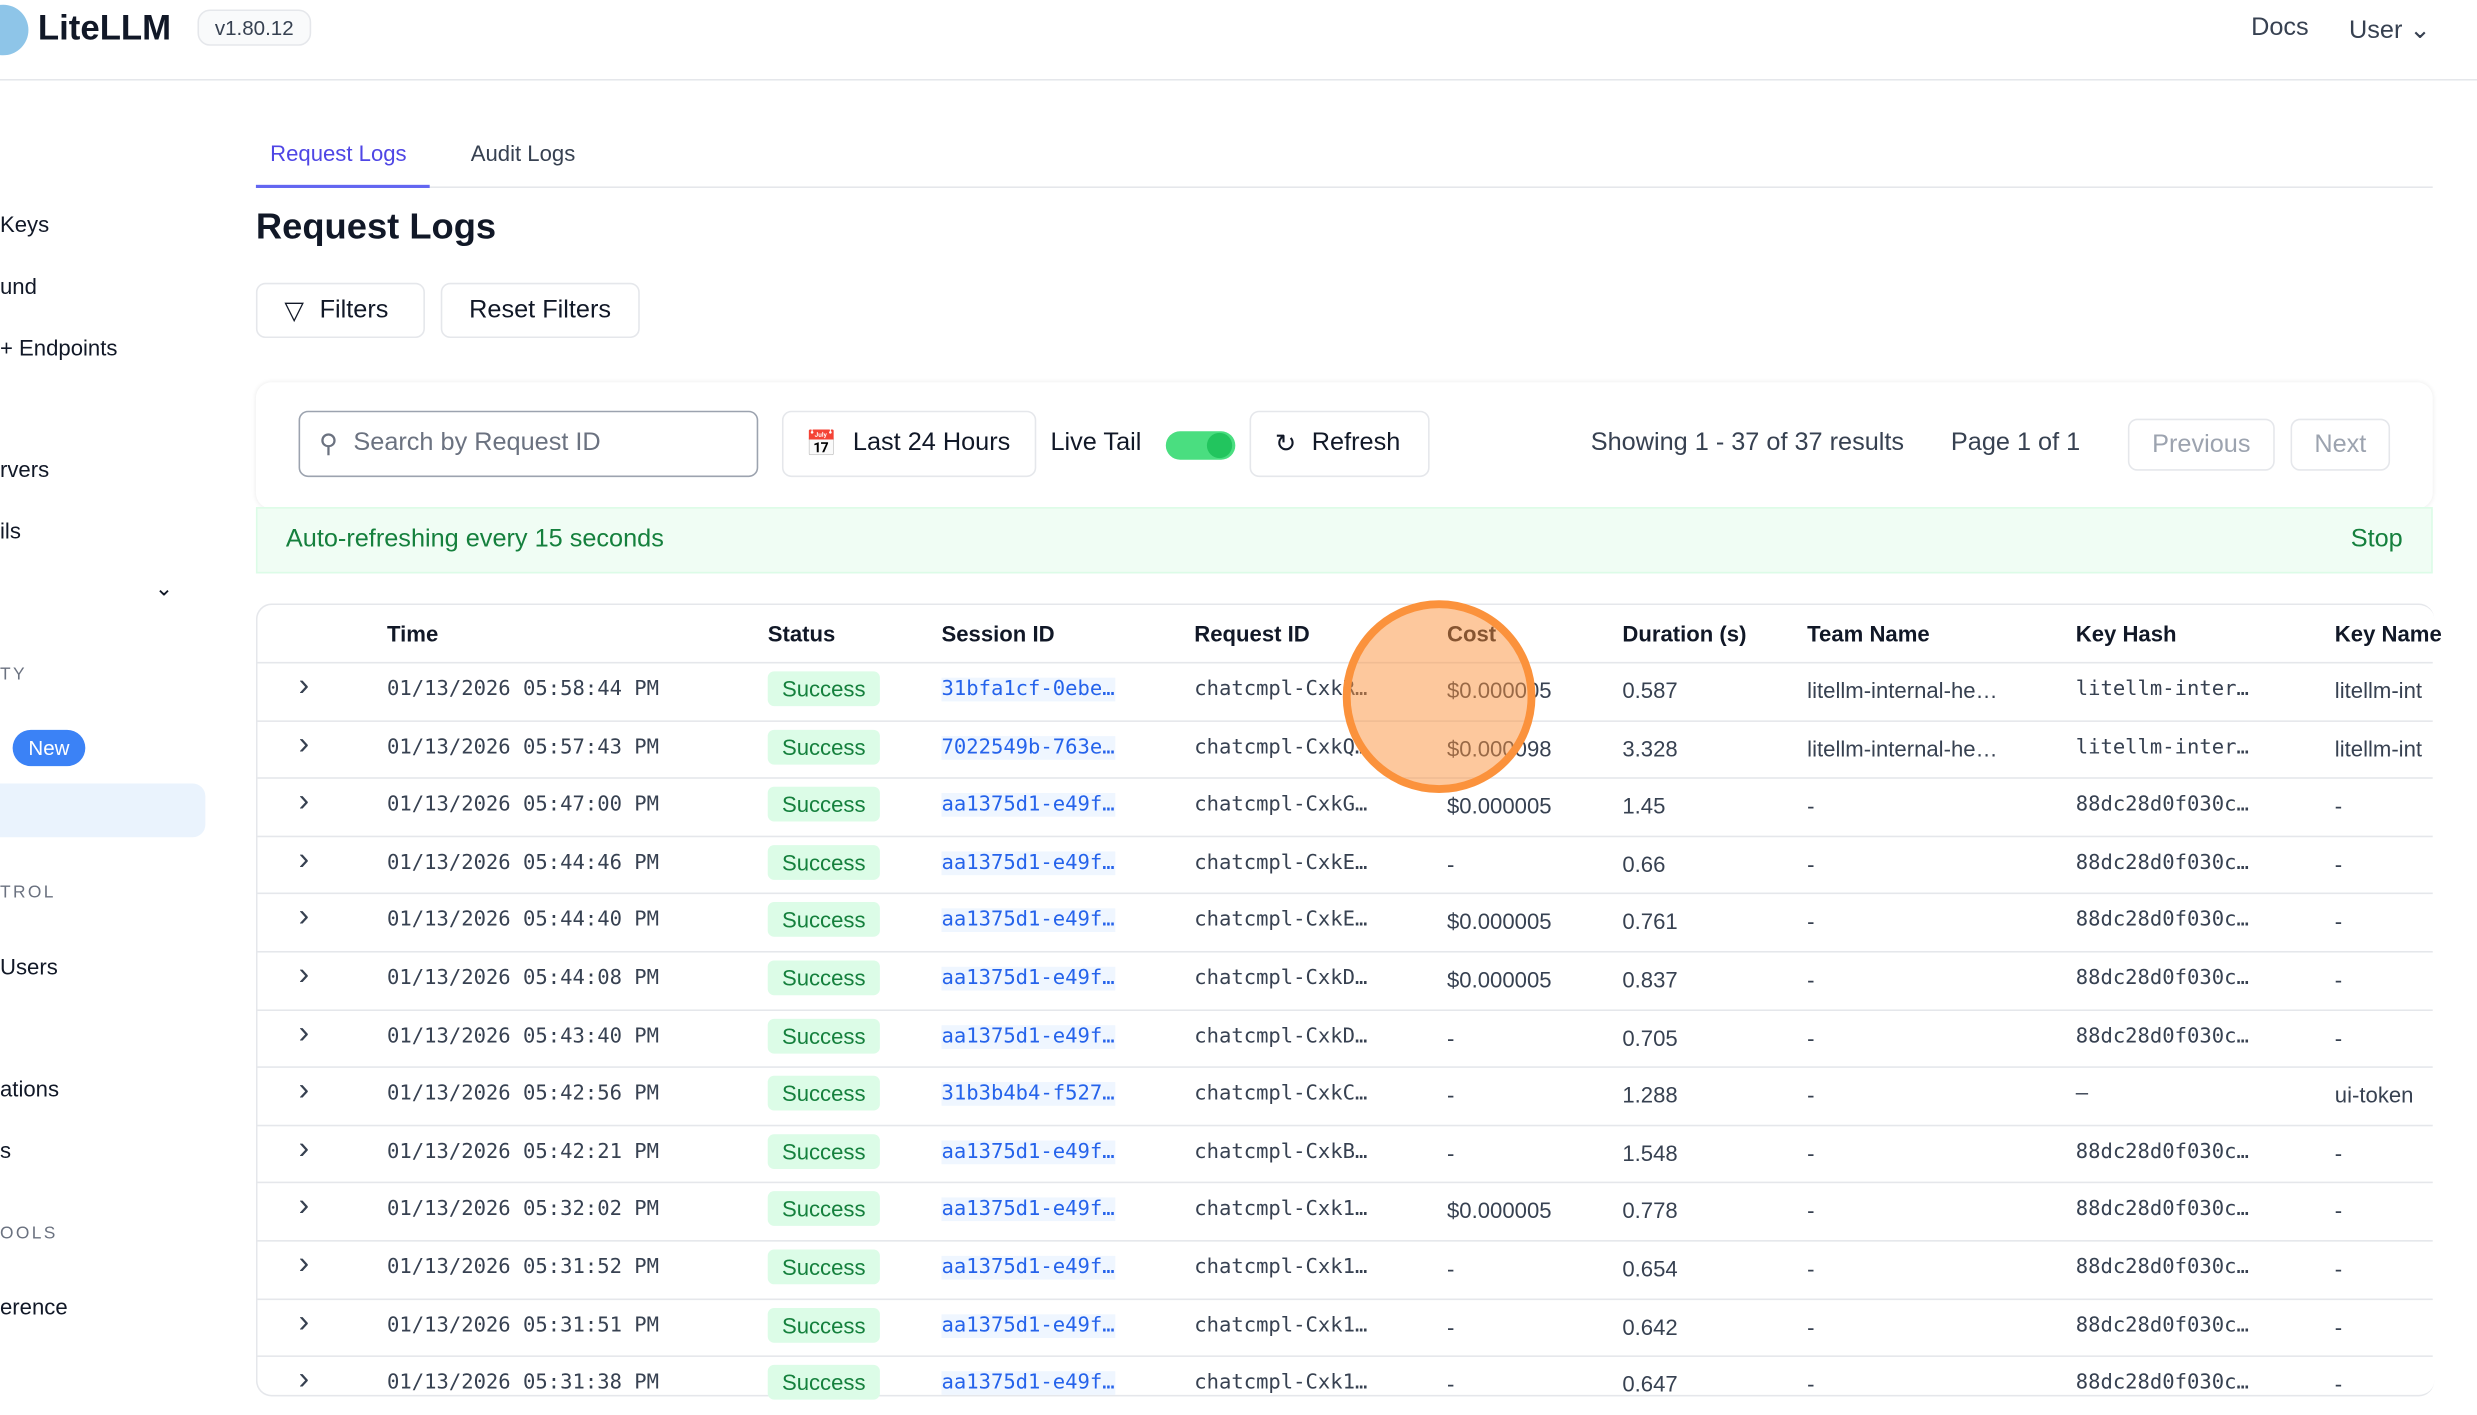 This screenshot has height=1415, width=2477. I want to click on next-button: Next, so click(2340, 444).